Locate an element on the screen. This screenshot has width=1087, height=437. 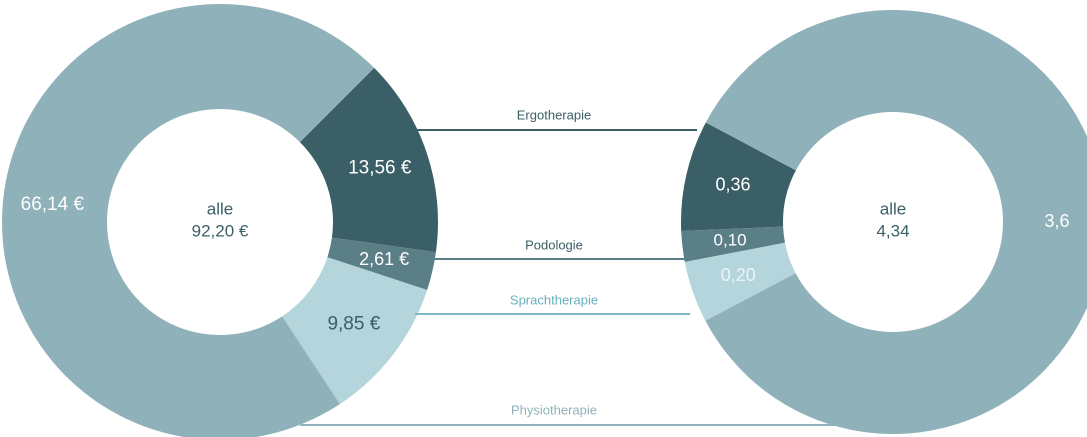
value-label: 3,6 is located at coordinates (1056, 221).